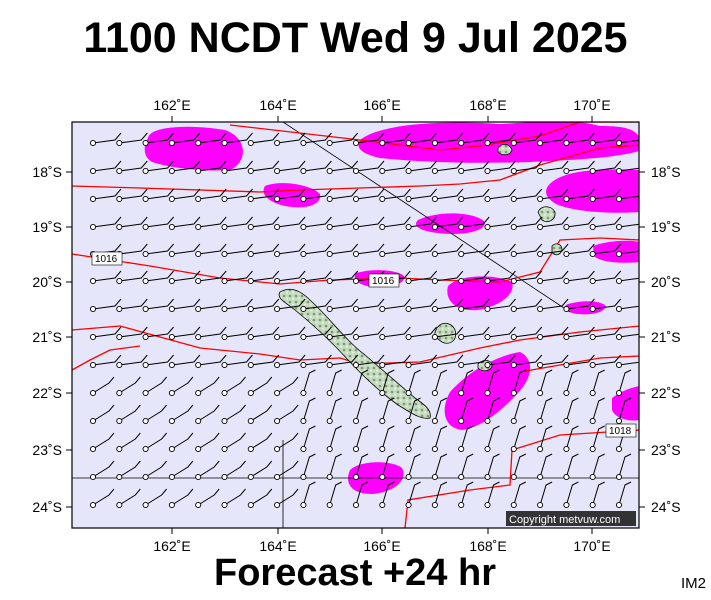  Describe the element at coordinates (585, 308) in the screenshot. I see `rain-area` at that location.